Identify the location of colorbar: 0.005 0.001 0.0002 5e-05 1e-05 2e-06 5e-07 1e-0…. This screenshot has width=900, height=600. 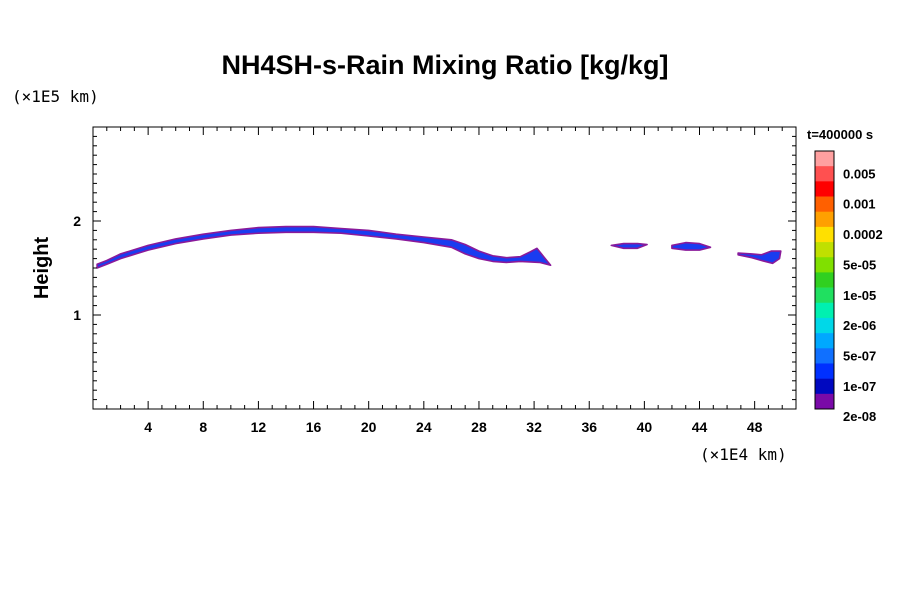
(848, 287).